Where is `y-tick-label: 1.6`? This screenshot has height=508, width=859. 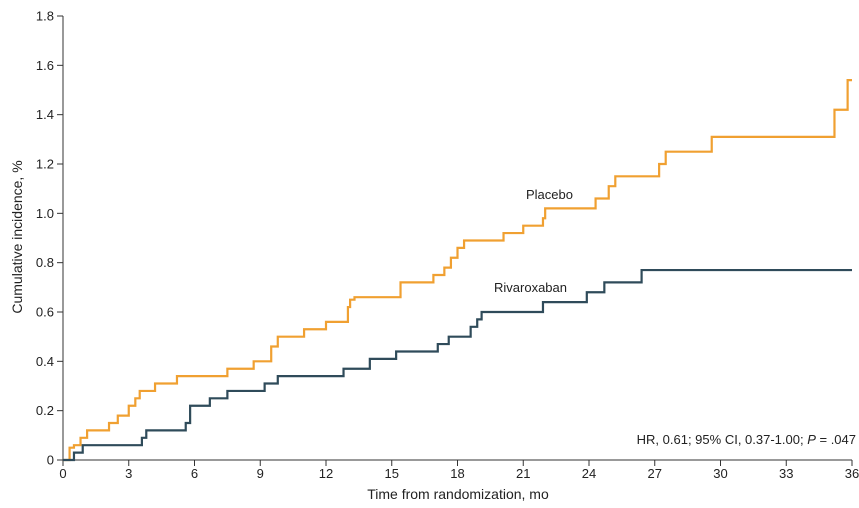 y-tick-label: 1.6 is located at coordinates (45, 65).